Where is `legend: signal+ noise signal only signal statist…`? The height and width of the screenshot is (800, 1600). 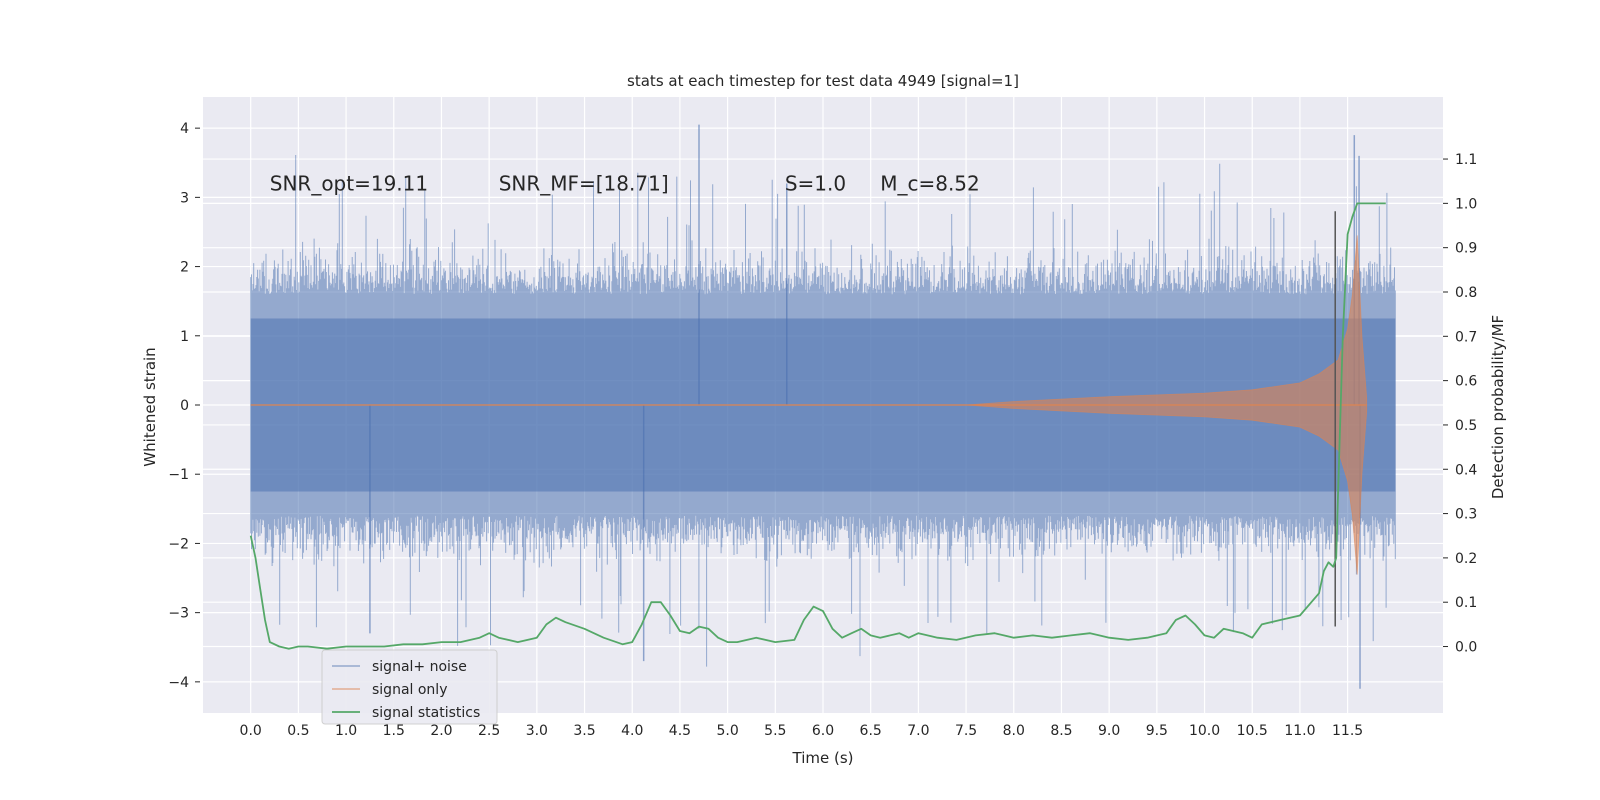 legend: signal+ noise signal only signal statist… is located at coordinates (409, 687).